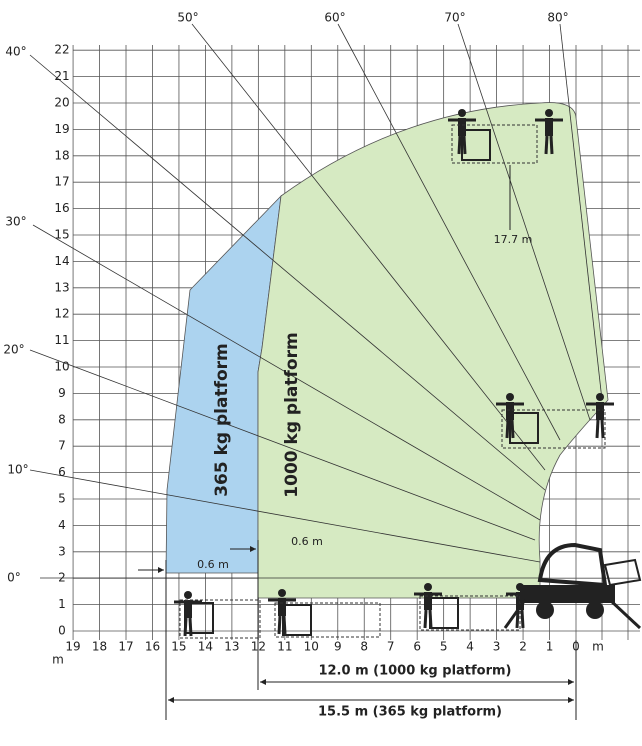 This screenshot has height=746, width=642. What do you see at coordinates (222, 420) in the screenshot?
I see `zone-label: 365 kg platform` at bounding box center [222, 420].